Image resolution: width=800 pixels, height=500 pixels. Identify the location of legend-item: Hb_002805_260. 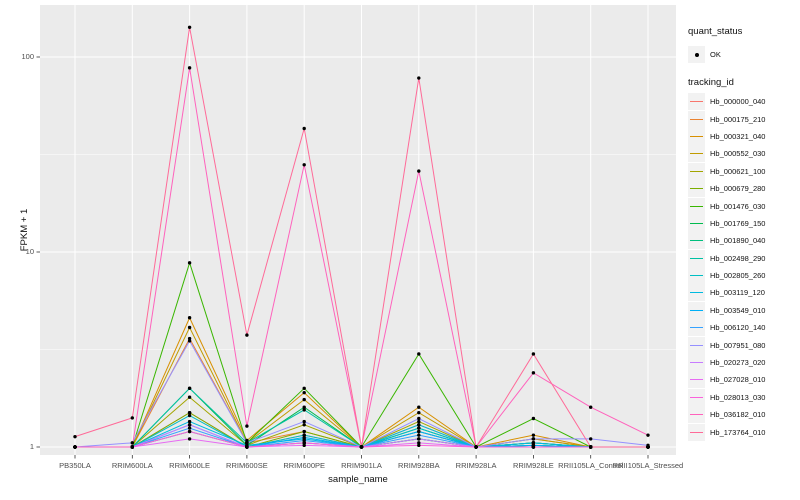
(744, 276).